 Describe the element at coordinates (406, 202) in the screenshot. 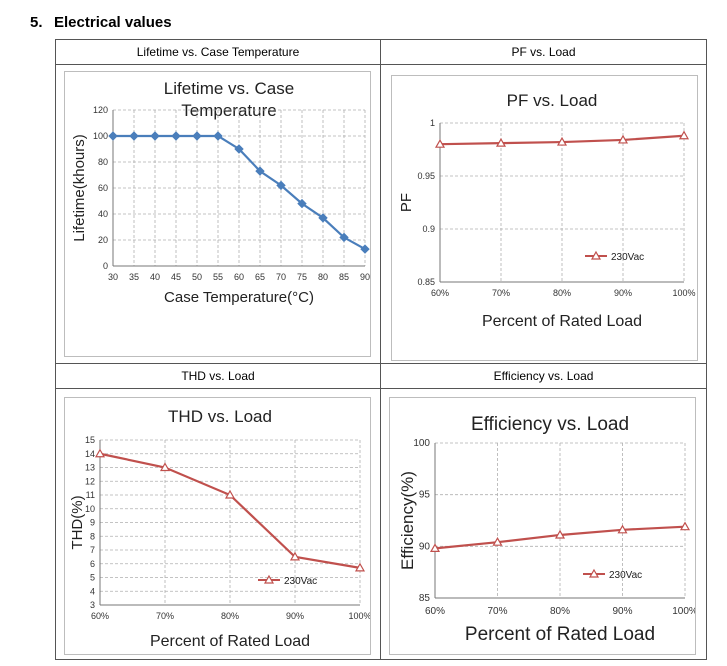

I see `y-axis-label: PF` at that location.